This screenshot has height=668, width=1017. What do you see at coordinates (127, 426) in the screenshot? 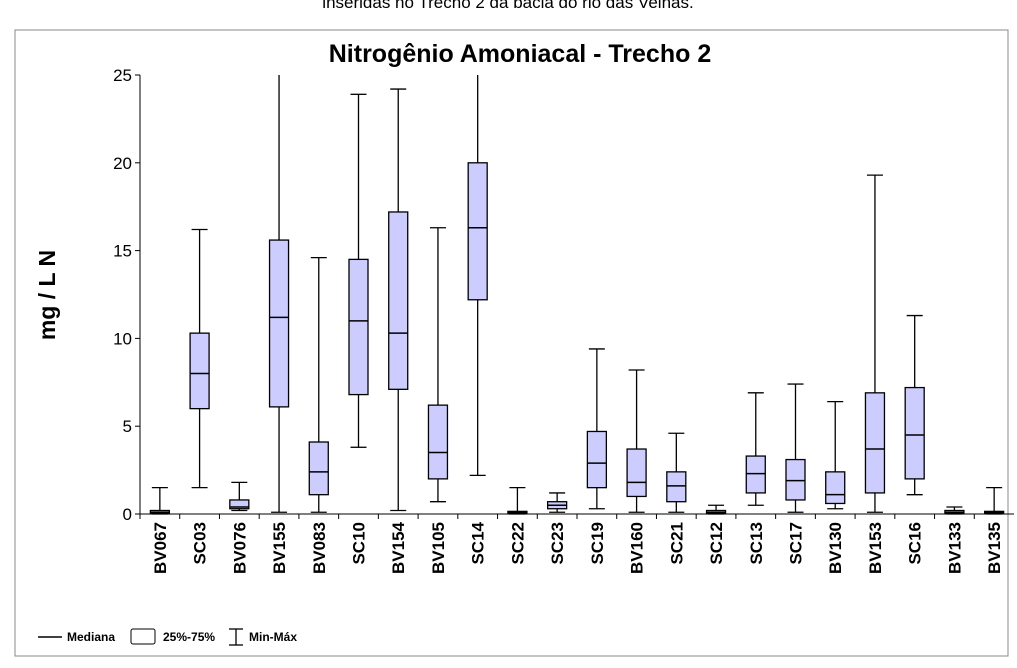
I see `y-tick-label: 5` at bounding box center [127, 426].